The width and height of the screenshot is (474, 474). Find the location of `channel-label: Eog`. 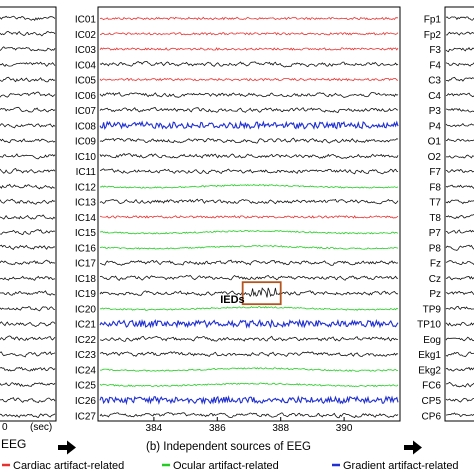

channel-label: Eog is located at coordinates (432, 340).